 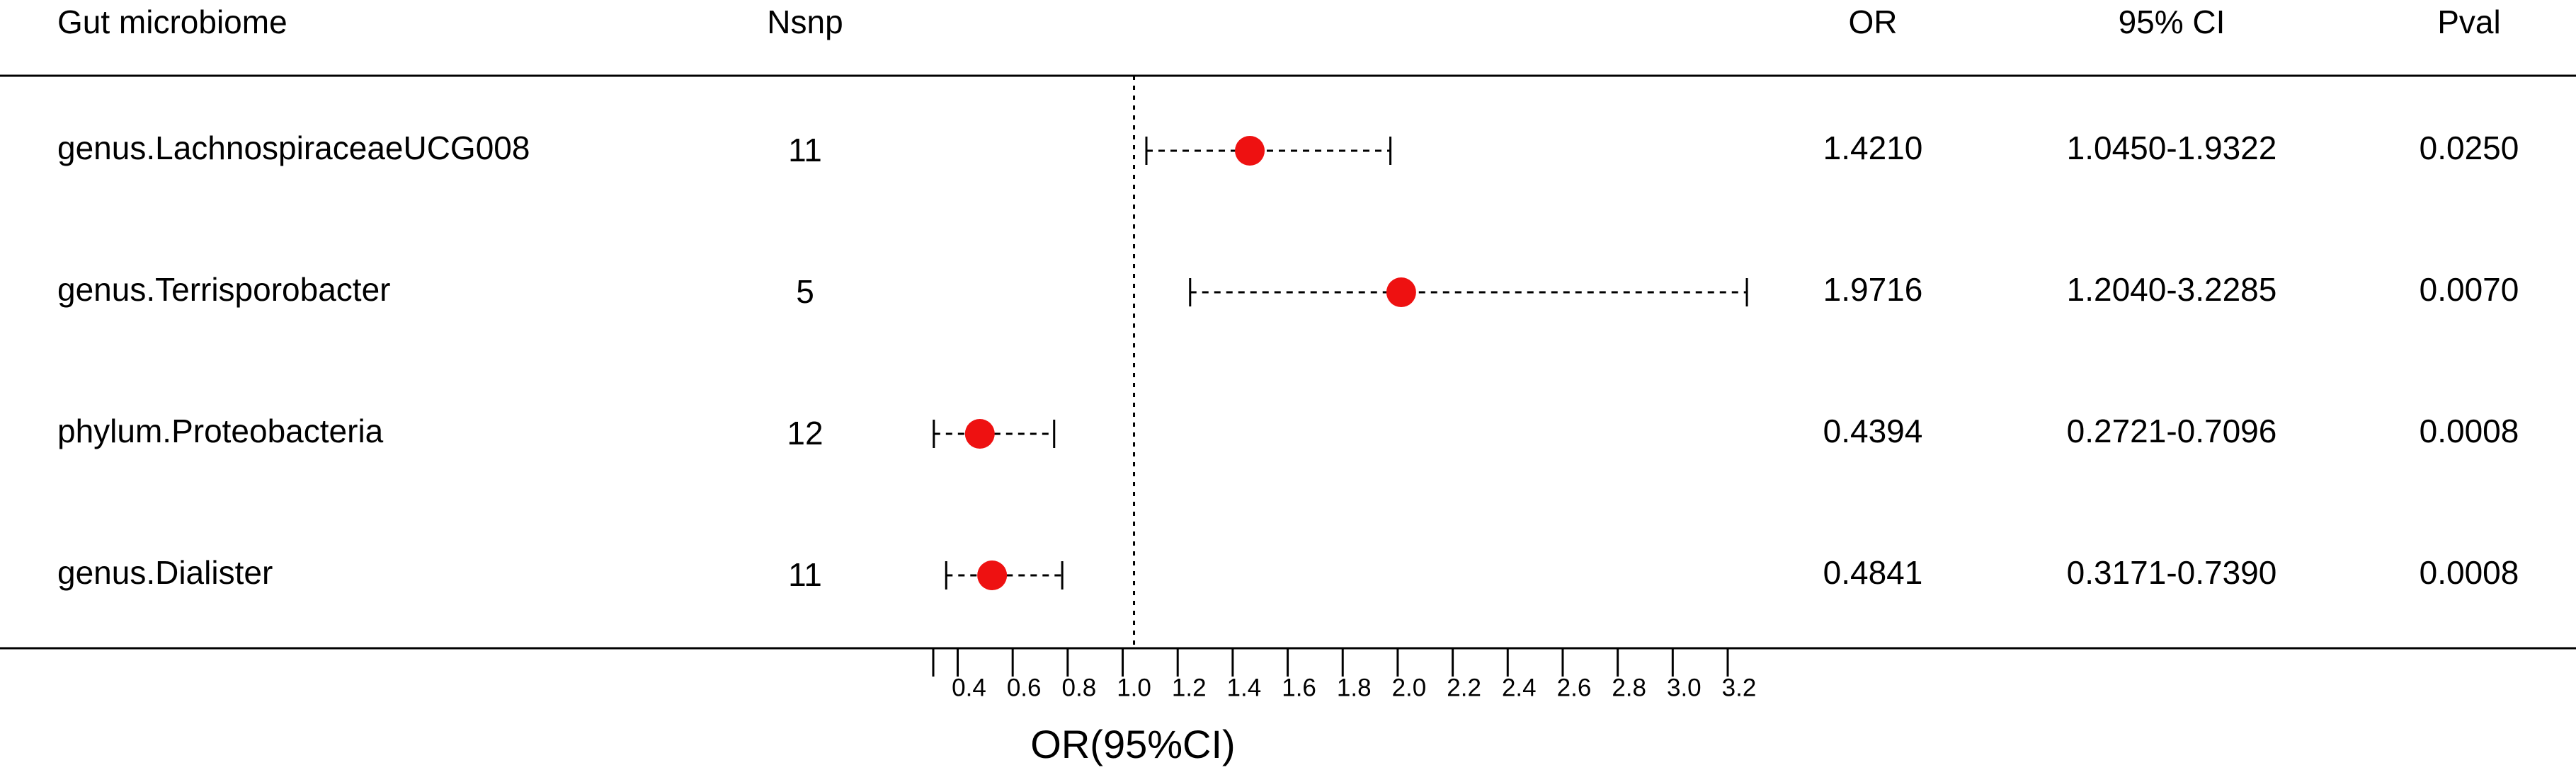 I want to click on header-name: Gut microbiome, so click(x=172, y=22).